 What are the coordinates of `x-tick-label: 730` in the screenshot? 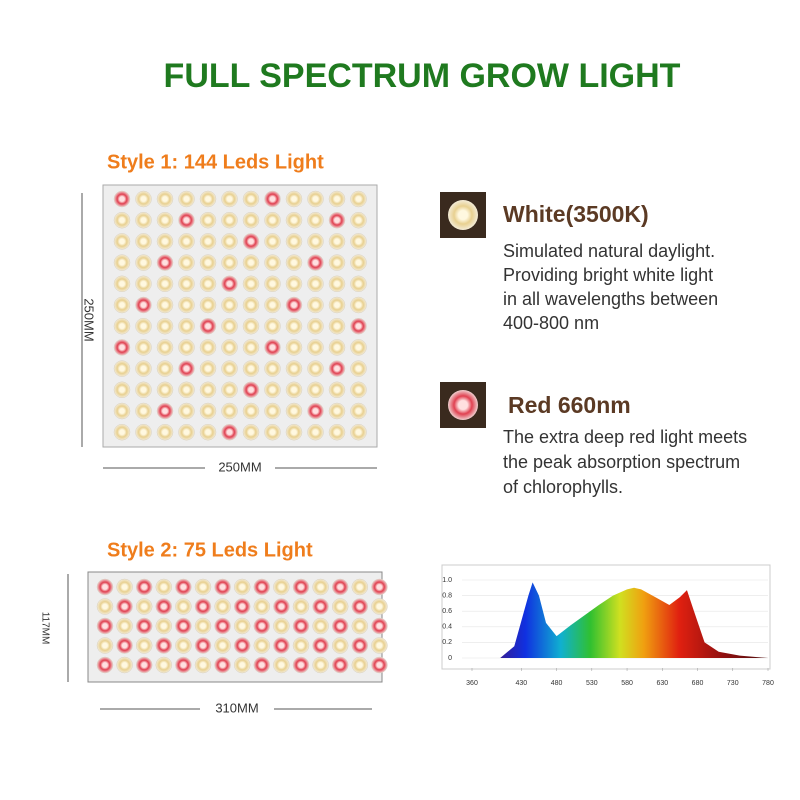 It's located at (733, 683).